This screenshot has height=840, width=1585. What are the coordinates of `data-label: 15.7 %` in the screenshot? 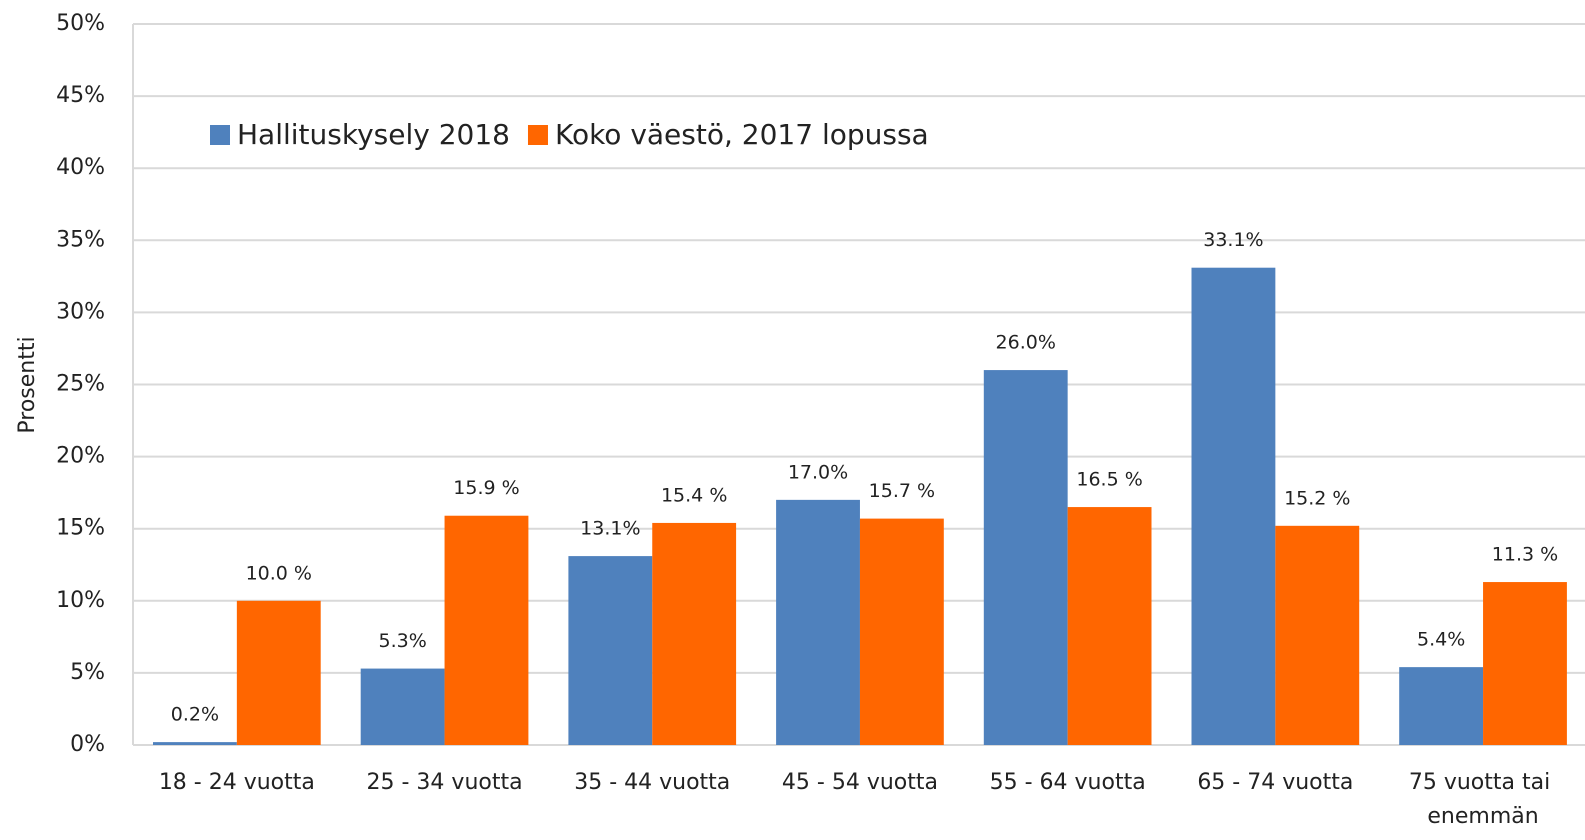 It's located at (902, 491).